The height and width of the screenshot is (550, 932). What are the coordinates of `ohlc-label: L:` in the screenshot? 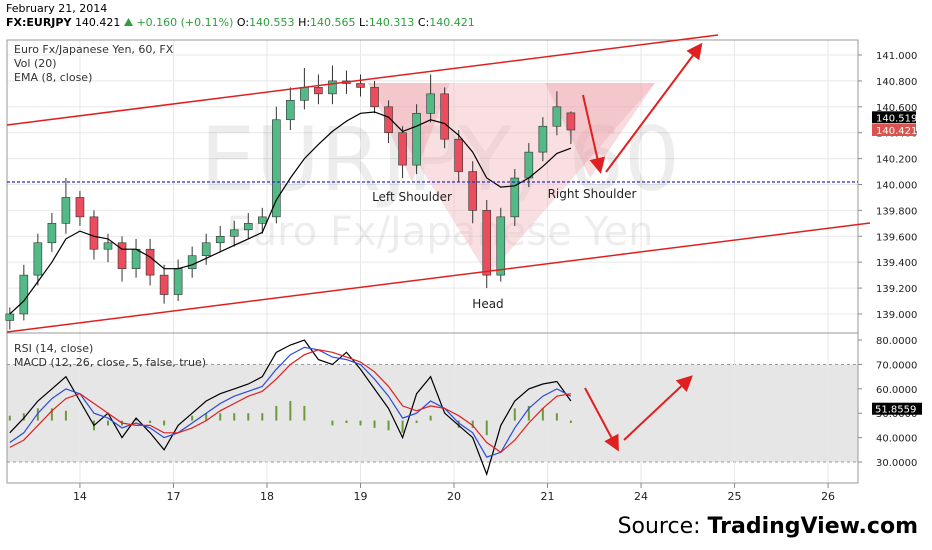 It's located at (364, 22).